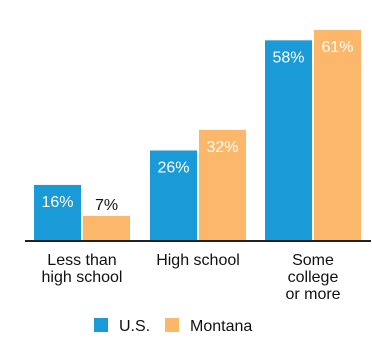 This screenshot has width=372, height=364. What do you see at coordinates (82, 277) in the screenshot?
I see `category-label-0-line-1: high school` at bounding box center [82, 277].